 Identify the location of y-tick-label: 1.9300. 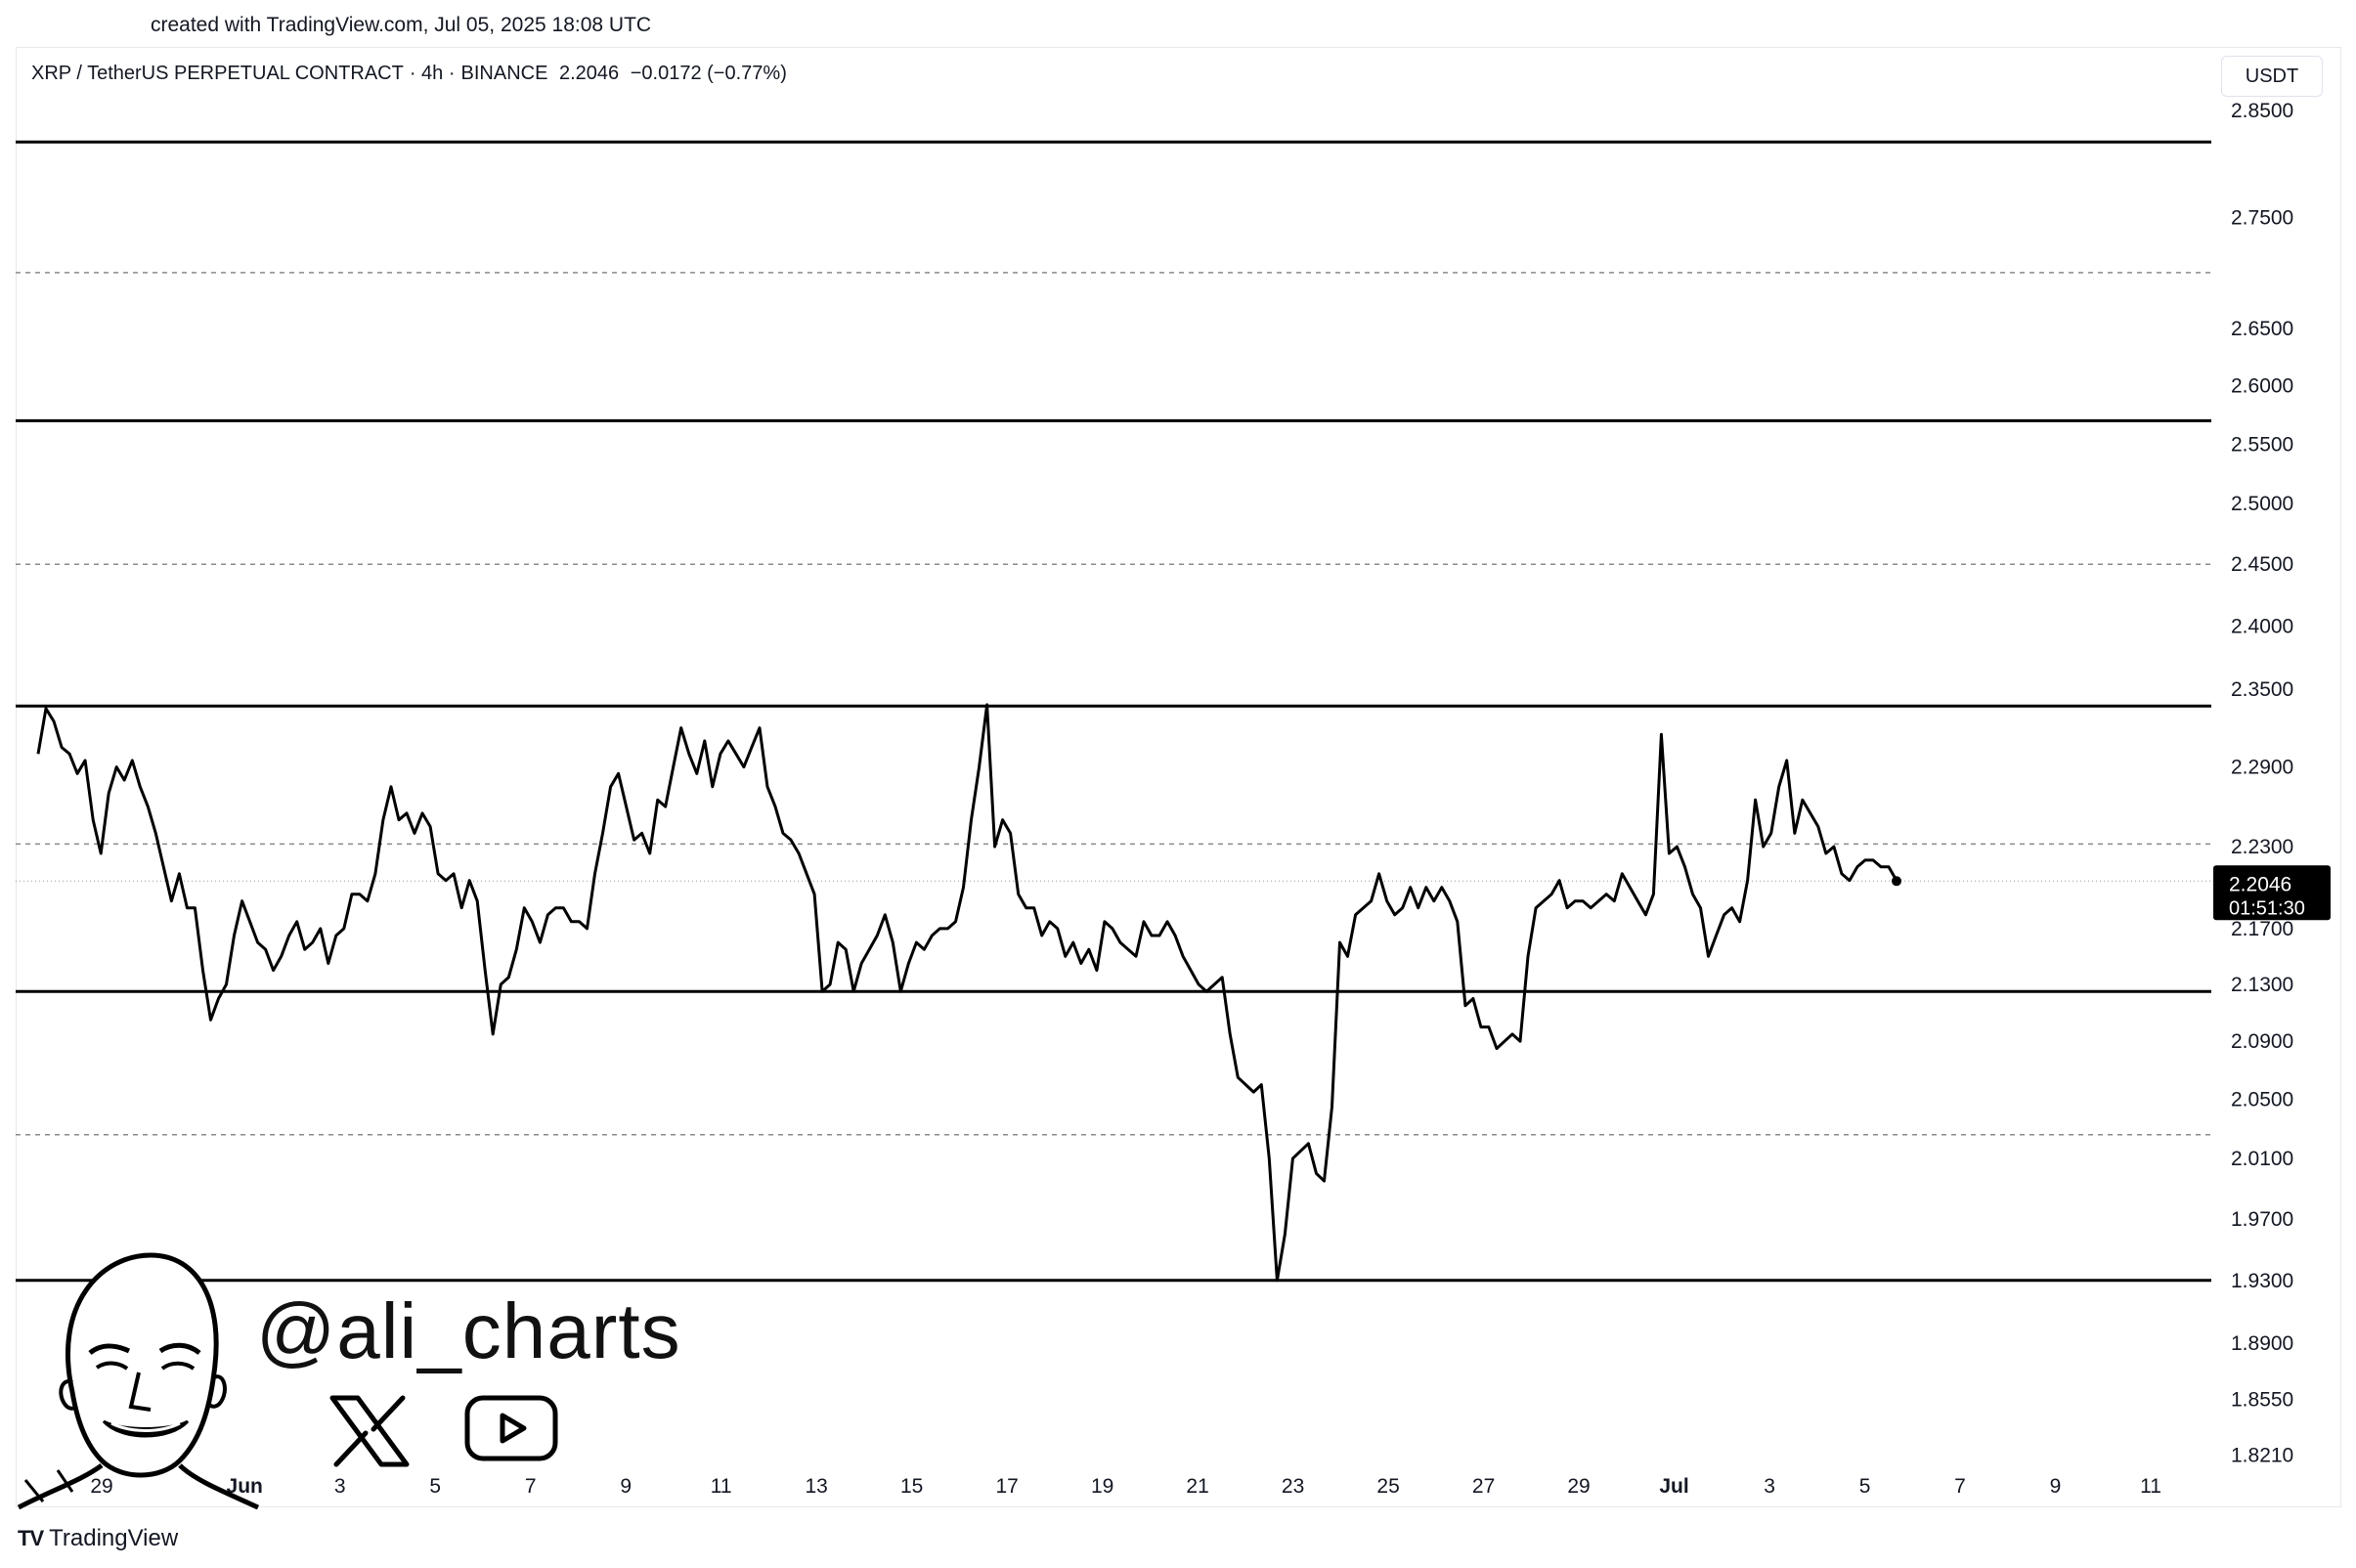
(2262, 1281).